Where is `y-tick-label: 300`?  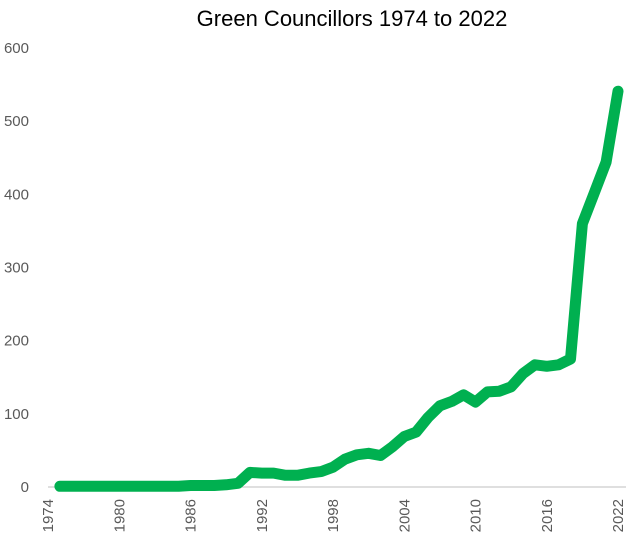
y-tick-label: 300 is located at coordinates (16, 268).